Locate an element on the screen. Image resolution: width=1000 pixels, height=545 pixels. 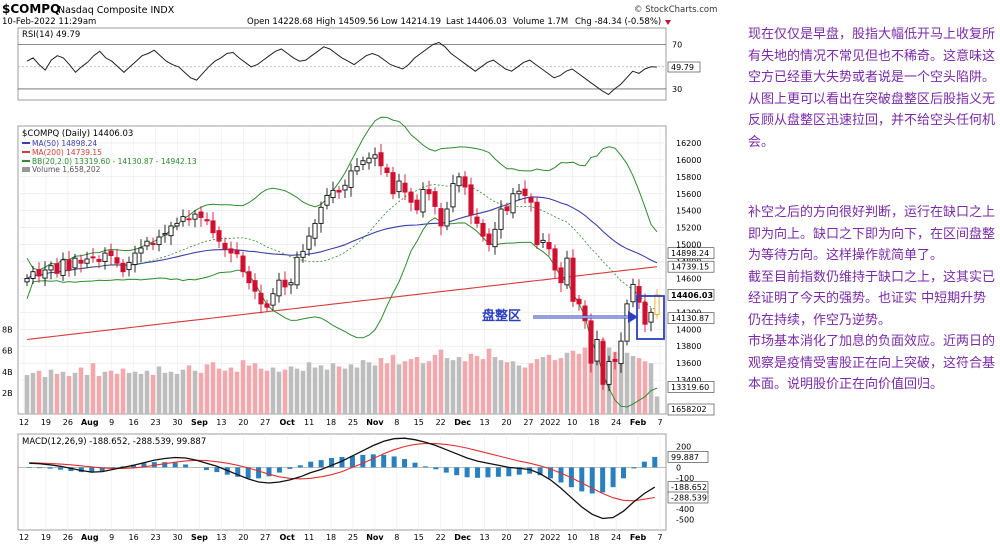
macd-tick-label: 0 is located at coordinates (678, 467).